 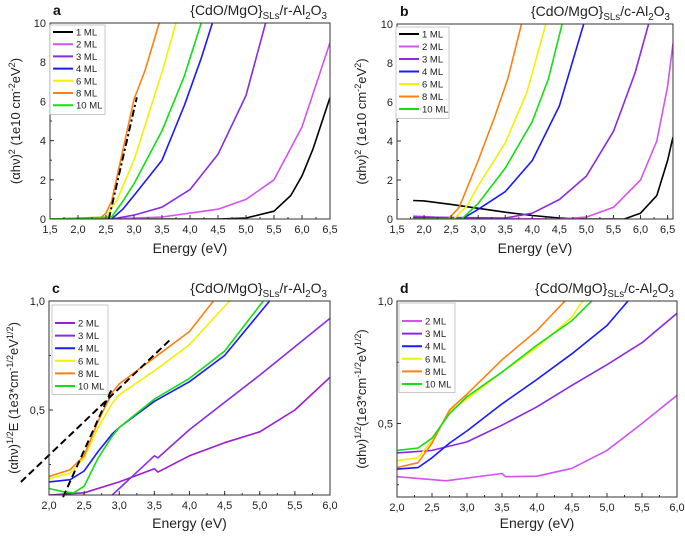 What do you see at coordinates (43, 102) in the screenshot?
I see `y-tick-label: 6` at bounding box center [43, 102].